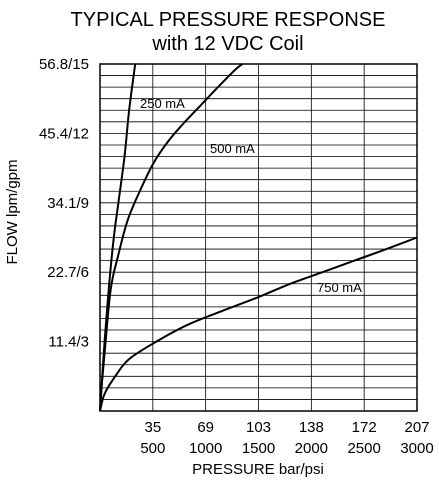  Describe the element at coordinates (416, 448) in the screenshot. I see `x-tick-label-psi: 3000` at that location.